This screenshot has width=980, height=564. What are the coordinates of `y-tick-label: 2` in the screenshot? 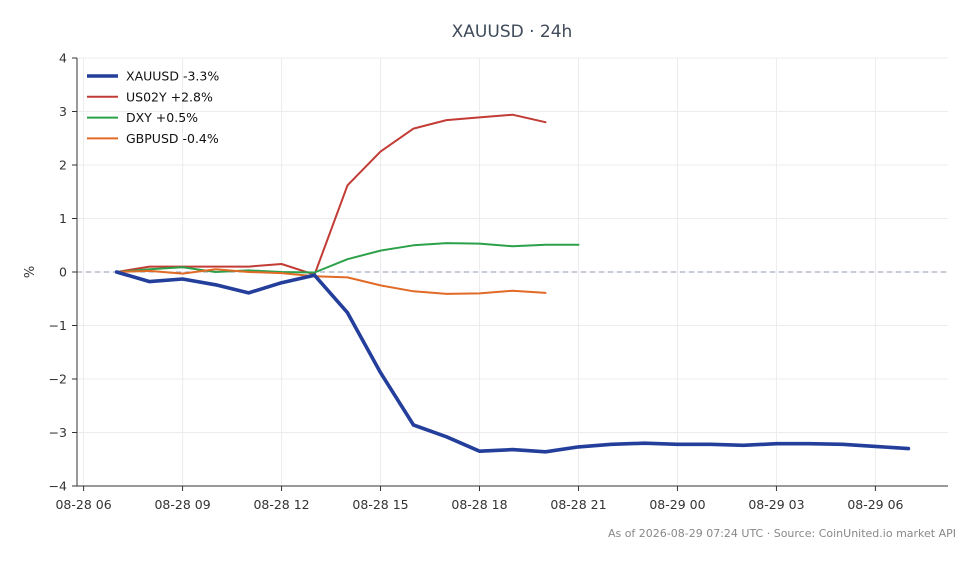 It's located at (63, 165).